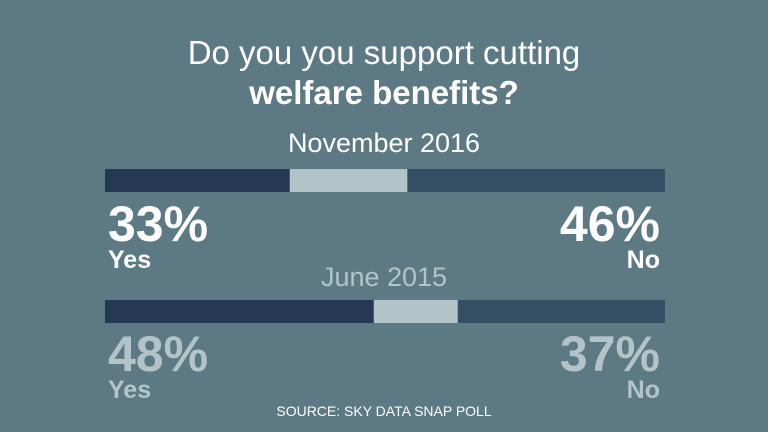 The width and height of the screenshot is (768, 432). I want to click on no-value-jun-2015: 37%, so click(609, 354).